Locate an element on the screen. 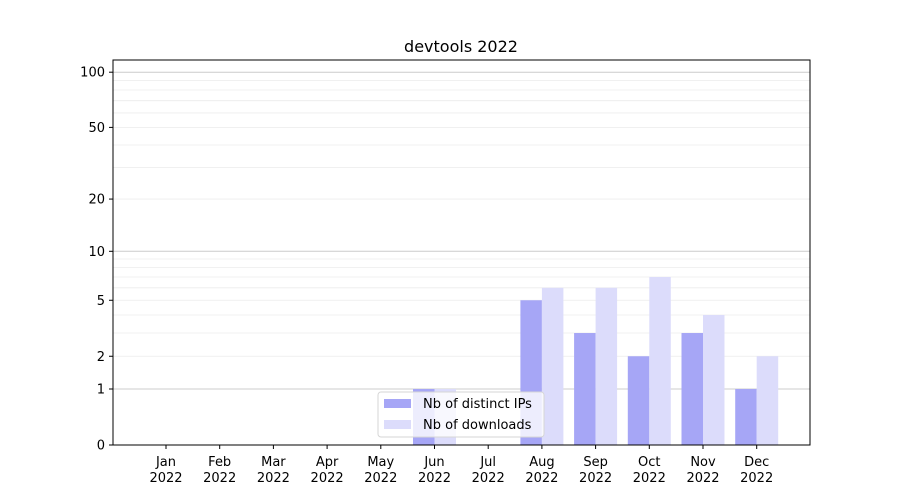 This screenshot has height=500, width=900. chart-title: devtools 2022 is located at coordinates (461, 46).